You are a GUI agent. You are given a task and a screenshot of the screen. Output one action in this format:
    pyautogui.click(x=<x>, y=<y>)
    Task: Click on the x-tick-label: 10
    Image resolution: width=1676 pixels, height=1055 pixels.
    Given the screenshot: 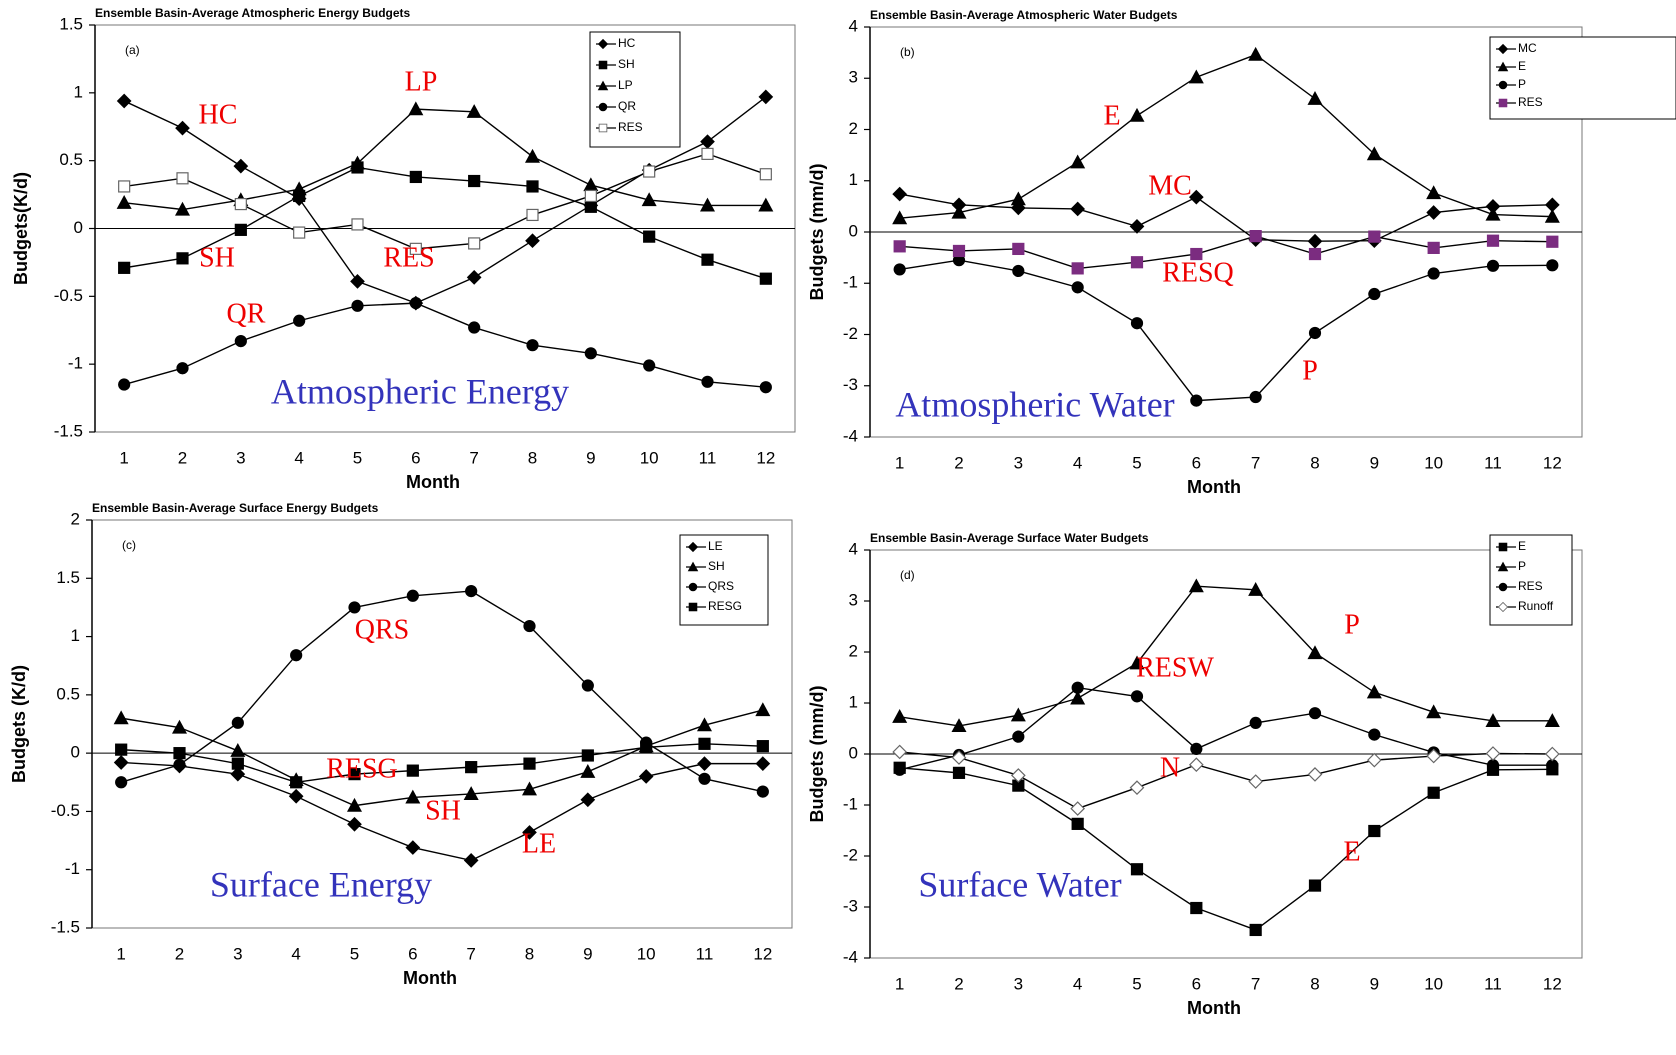 What is the action you would take?
    pyautogui.click(x=646, y=953)
    